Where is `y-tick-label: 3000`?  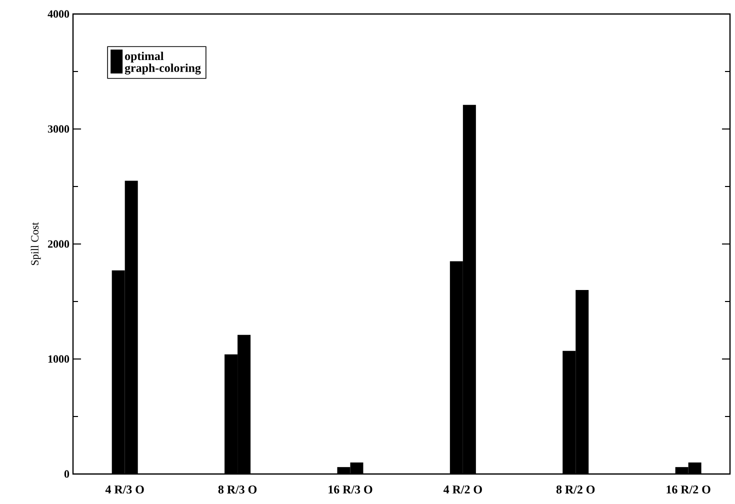 y-tick-label: 3000 is located at coordinates (59, 129).